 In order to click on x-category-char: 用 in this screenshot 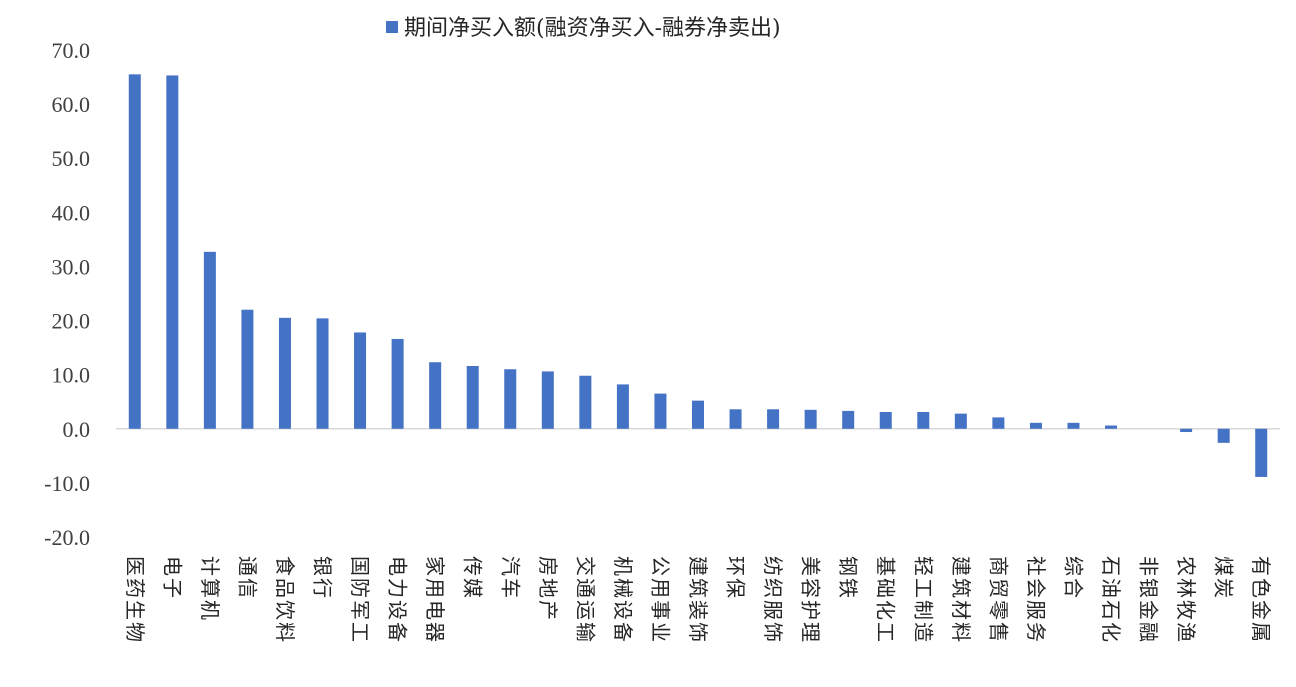, I will do `click(660, 588)`.